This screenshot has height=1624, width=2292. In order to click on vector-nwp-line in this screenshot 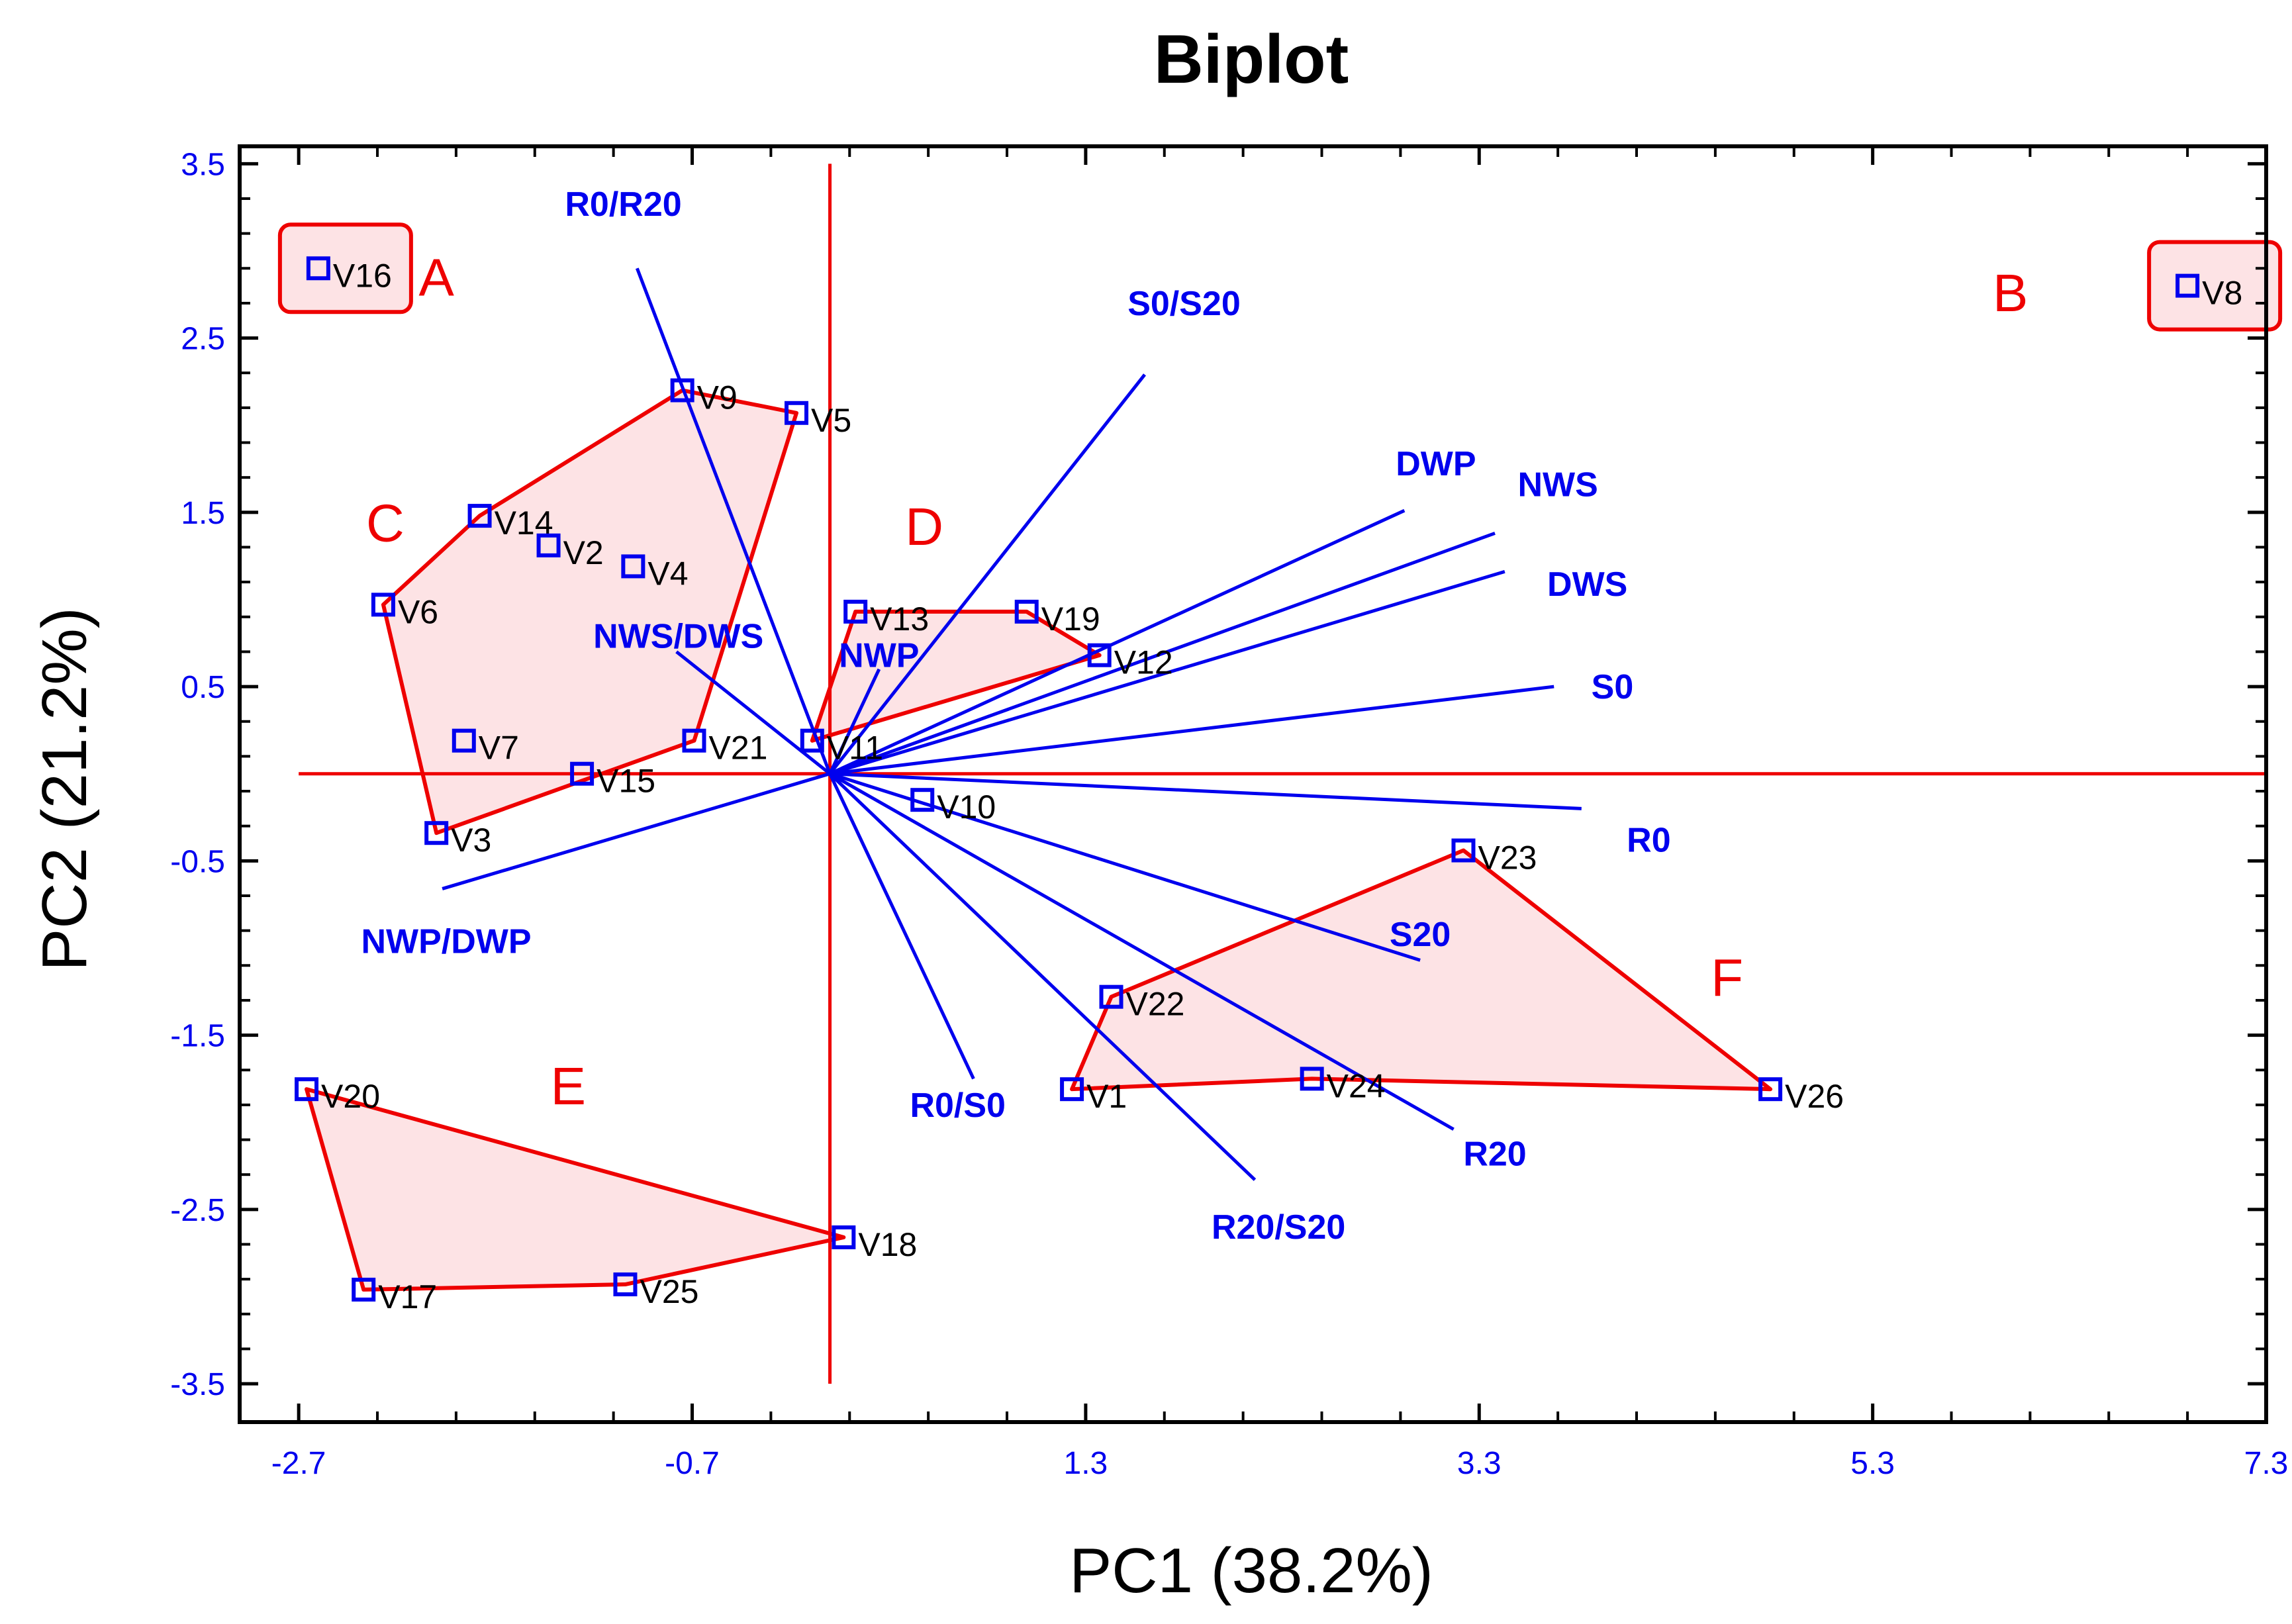, I will do `click(854, 721)`.